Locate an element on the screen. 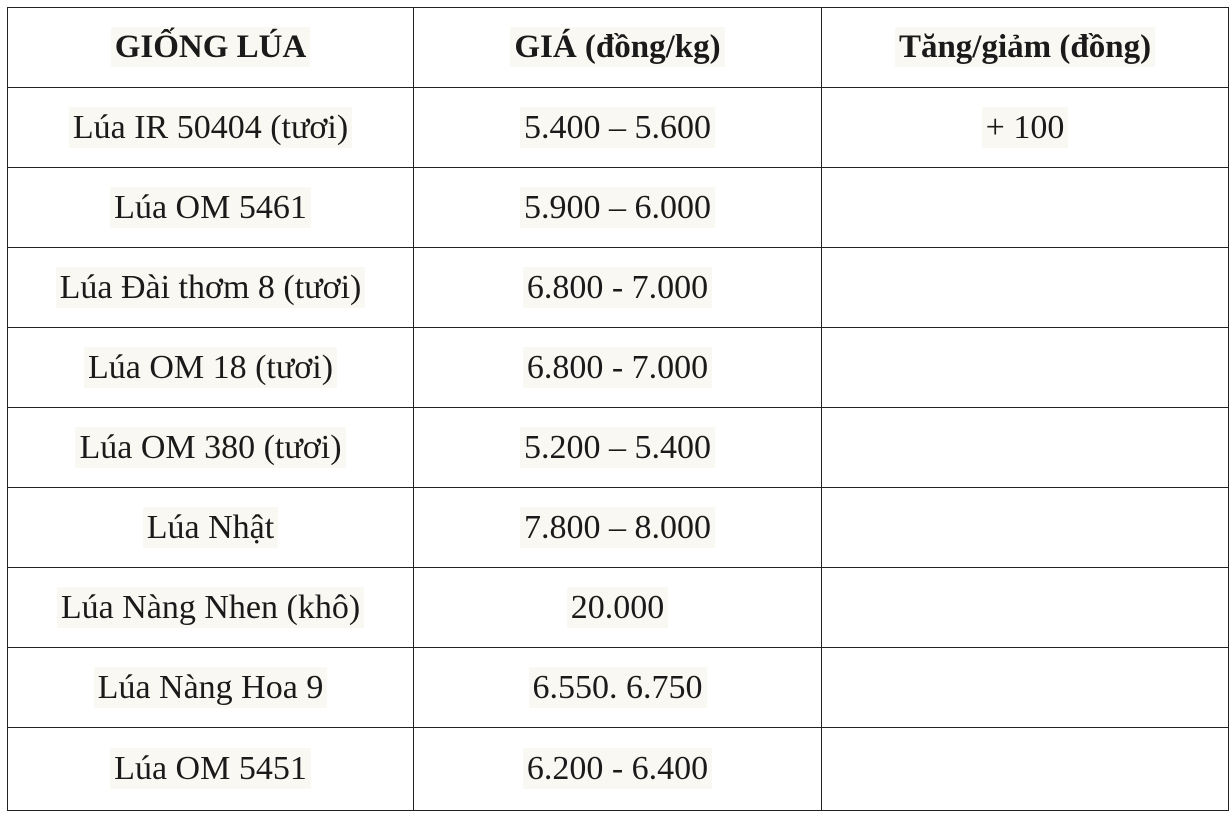 This screenshot has width=1232, height=818. price-cell: 5.900 – 6.000 is located at coordinates (617, 207).